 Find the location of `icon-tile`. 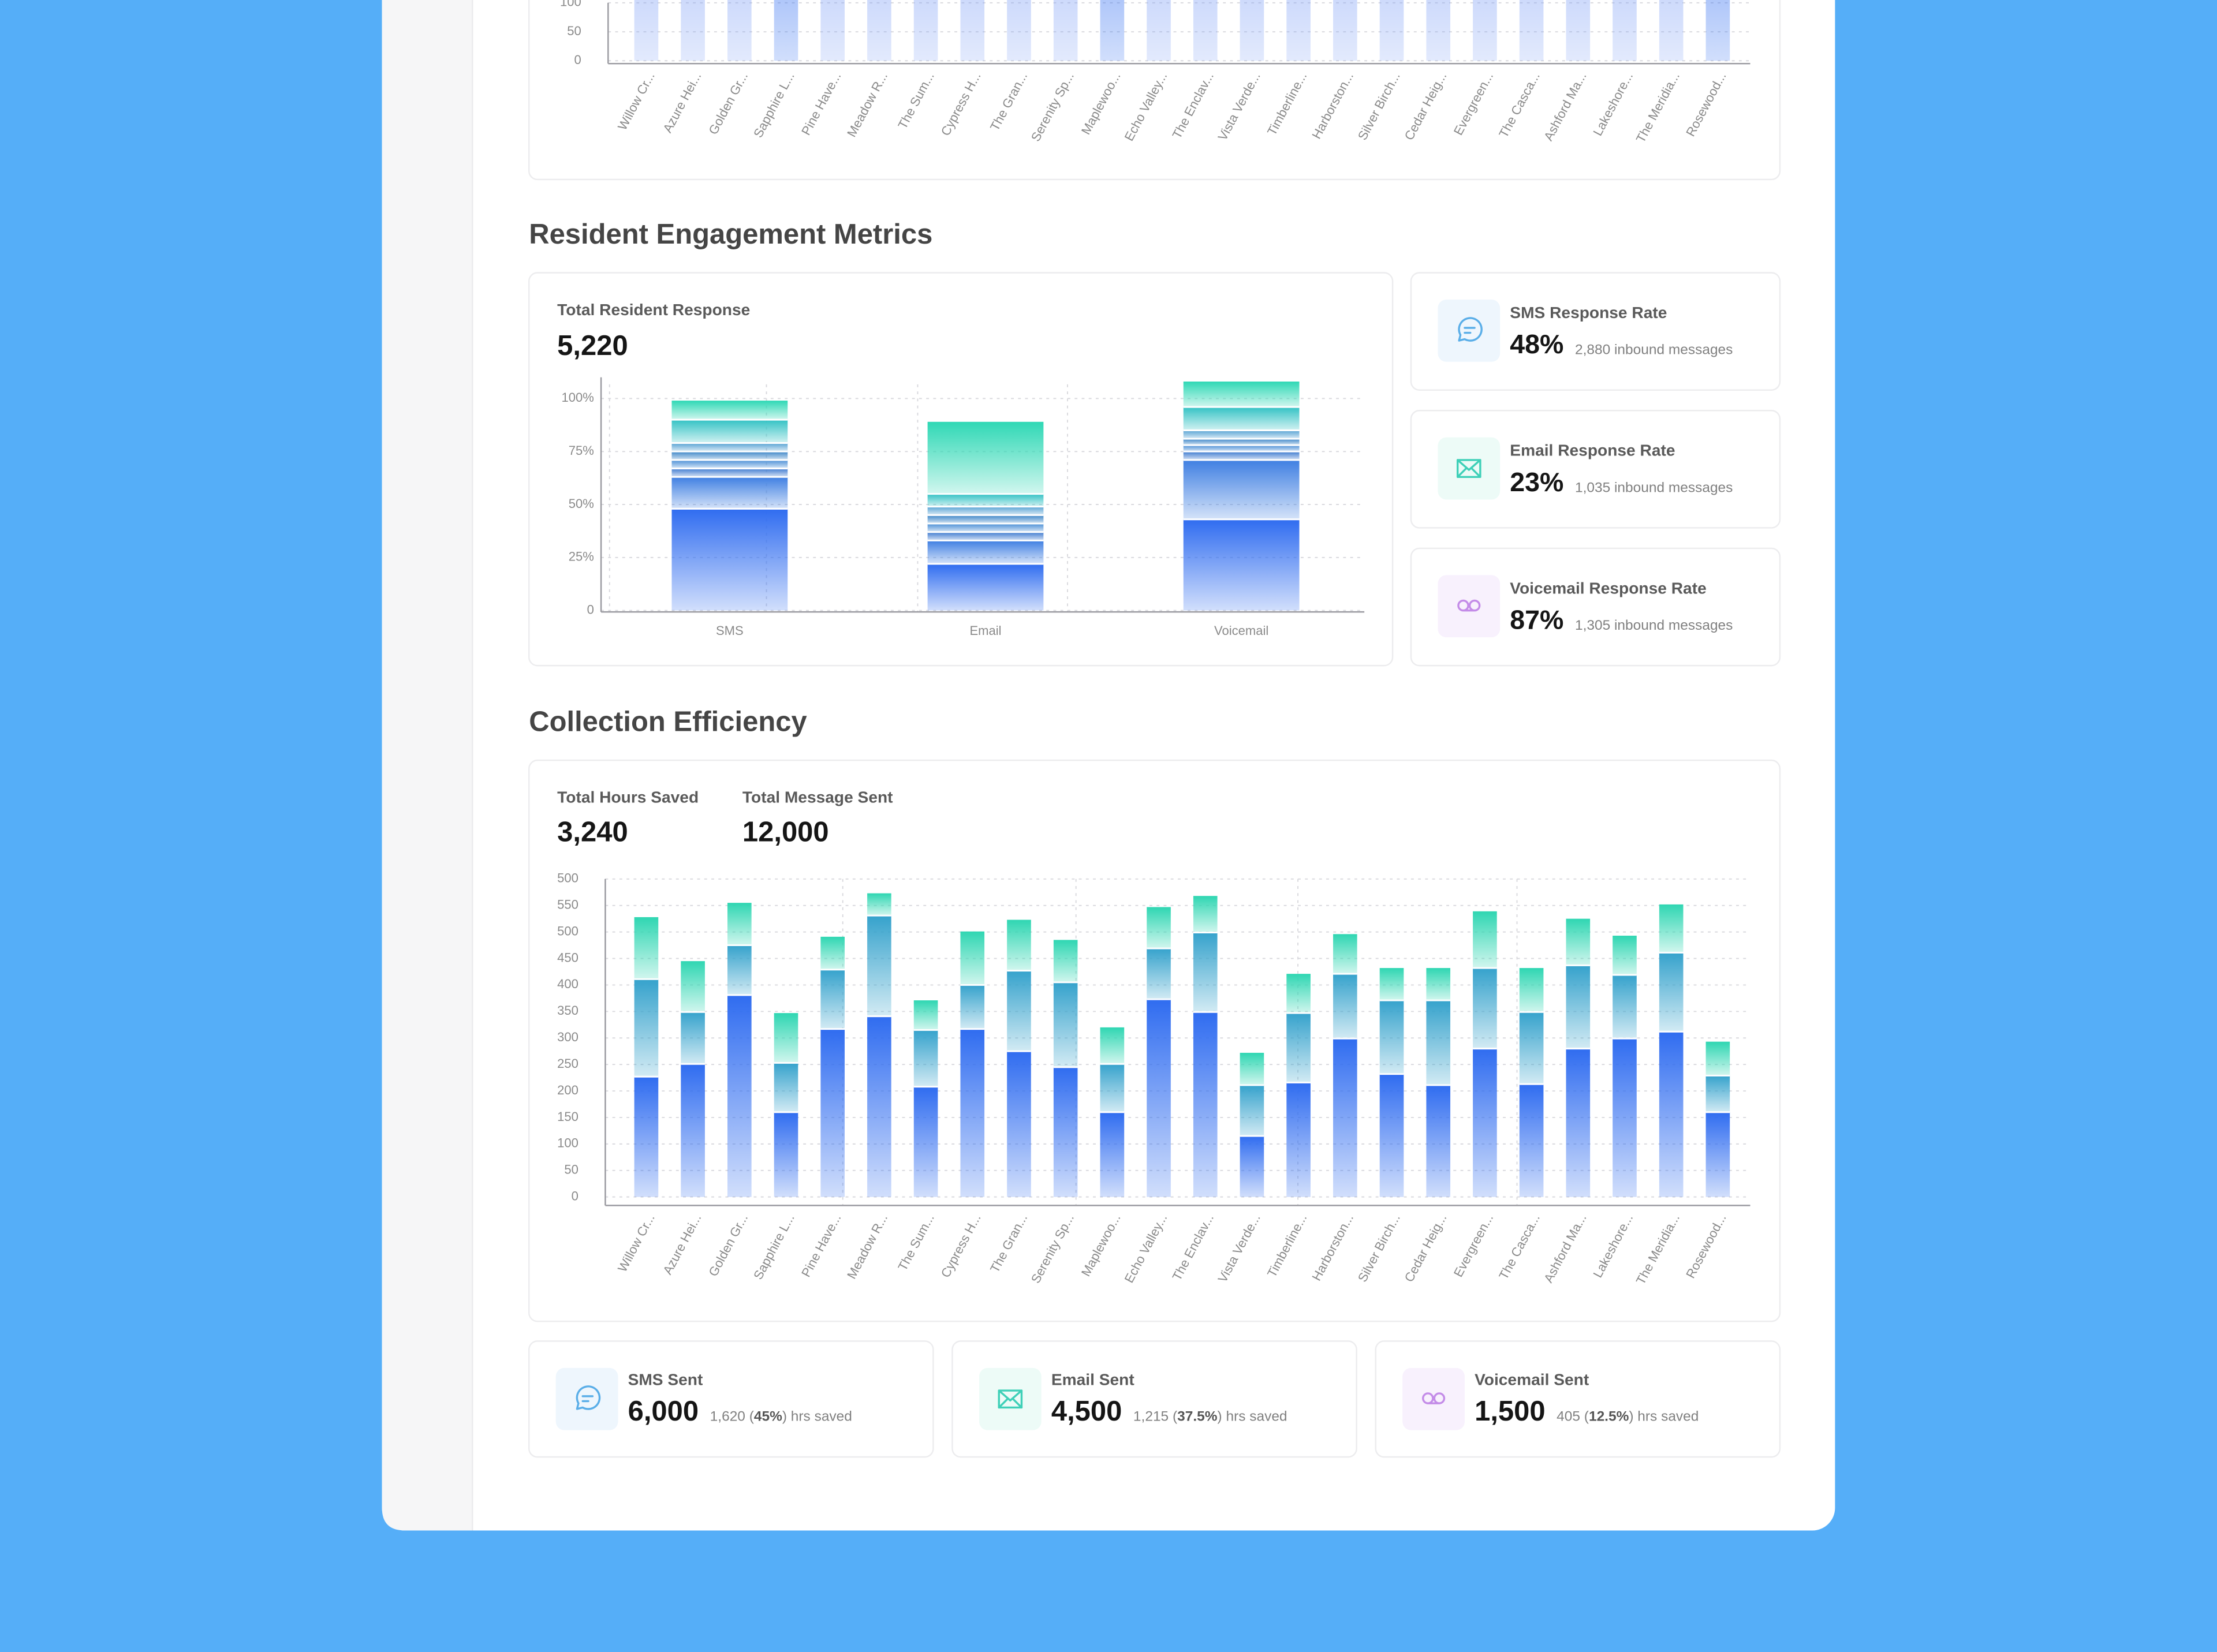

icon-tile is located at coordinates (586, 1398).